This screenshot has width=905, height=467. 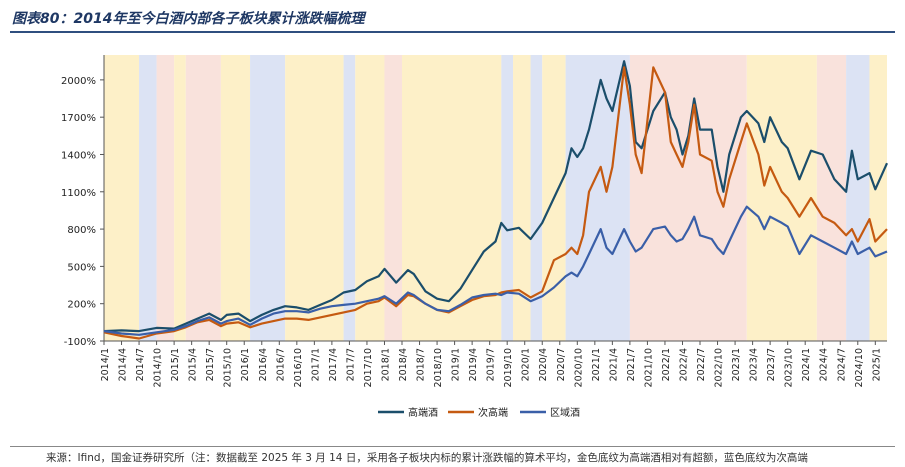 I want to click on x-tick-label: 2021/7, so click(x=631, y=364).